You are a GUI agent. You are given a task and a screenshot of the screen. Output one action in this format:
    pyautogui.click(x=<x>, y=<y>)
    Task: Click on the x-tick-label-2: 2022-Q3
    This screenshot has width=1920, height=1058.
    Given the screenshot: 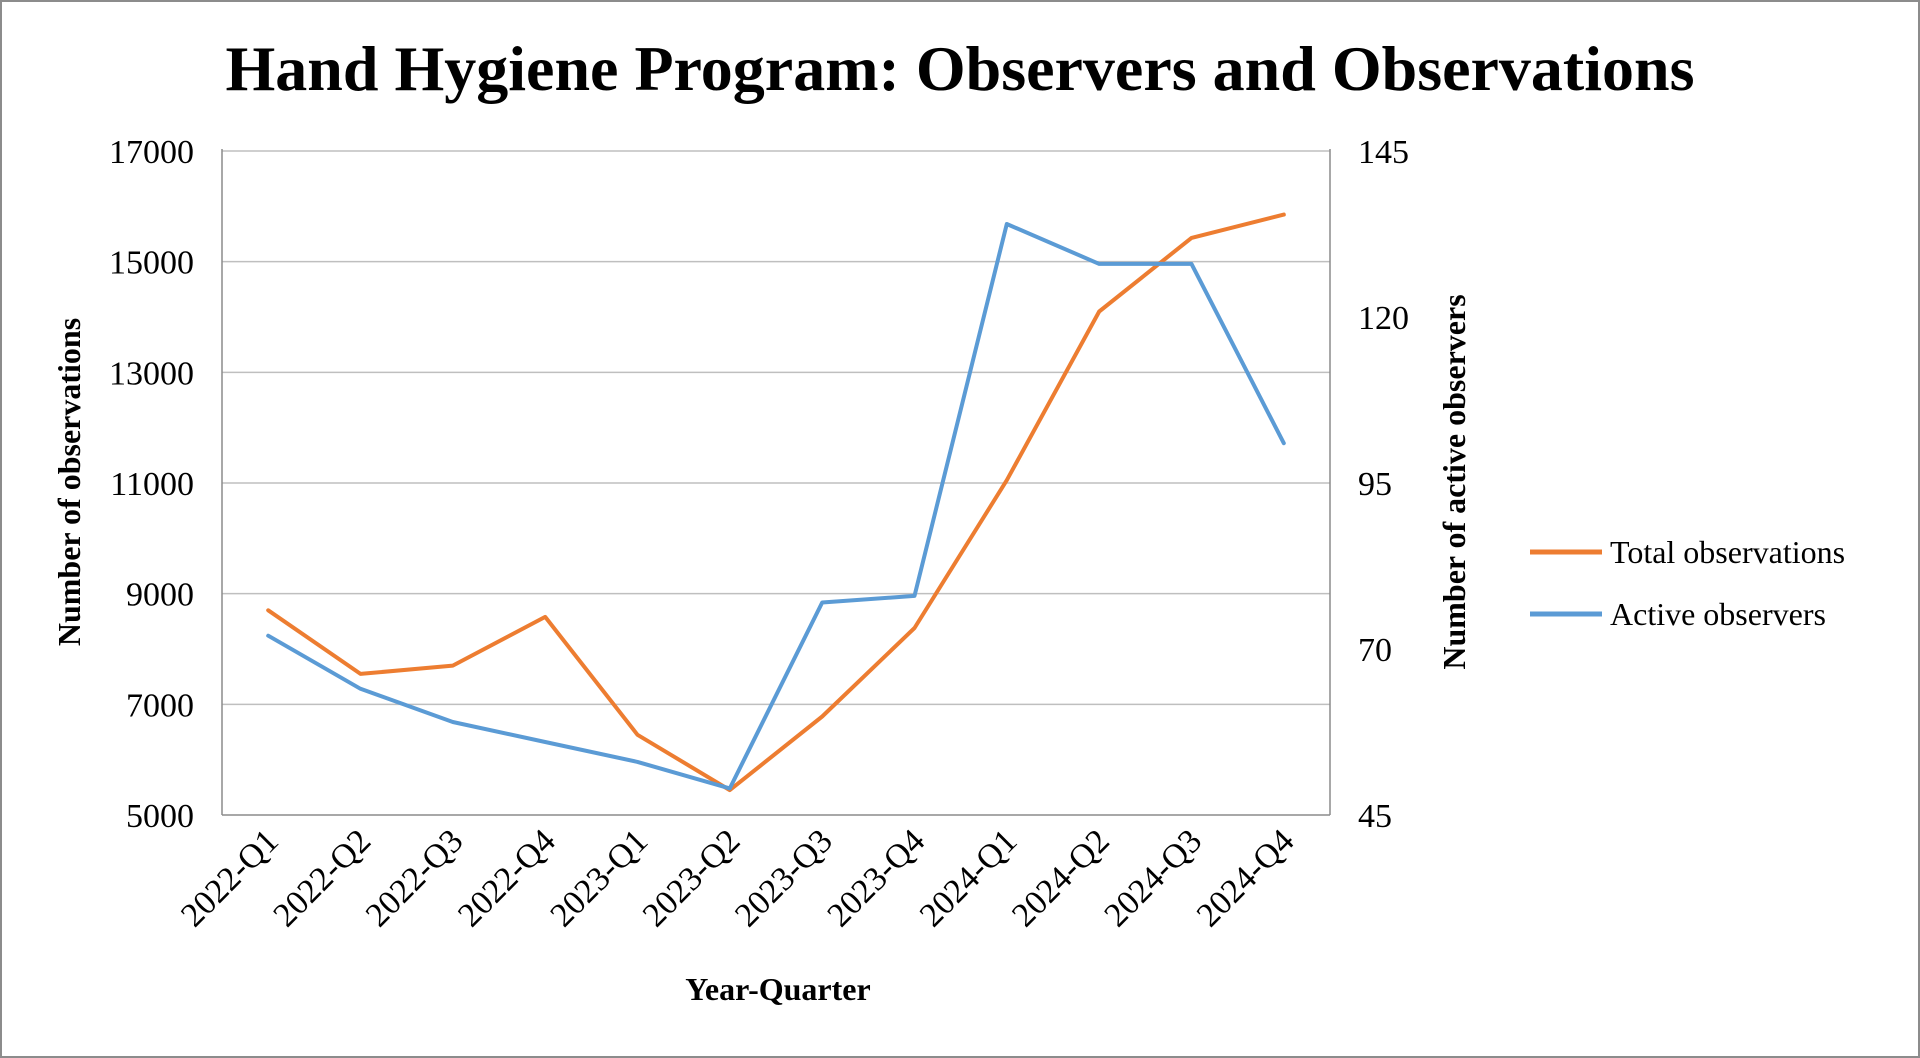 What is the action you would take?
    pyautogui.click(x=415, y=878)
    